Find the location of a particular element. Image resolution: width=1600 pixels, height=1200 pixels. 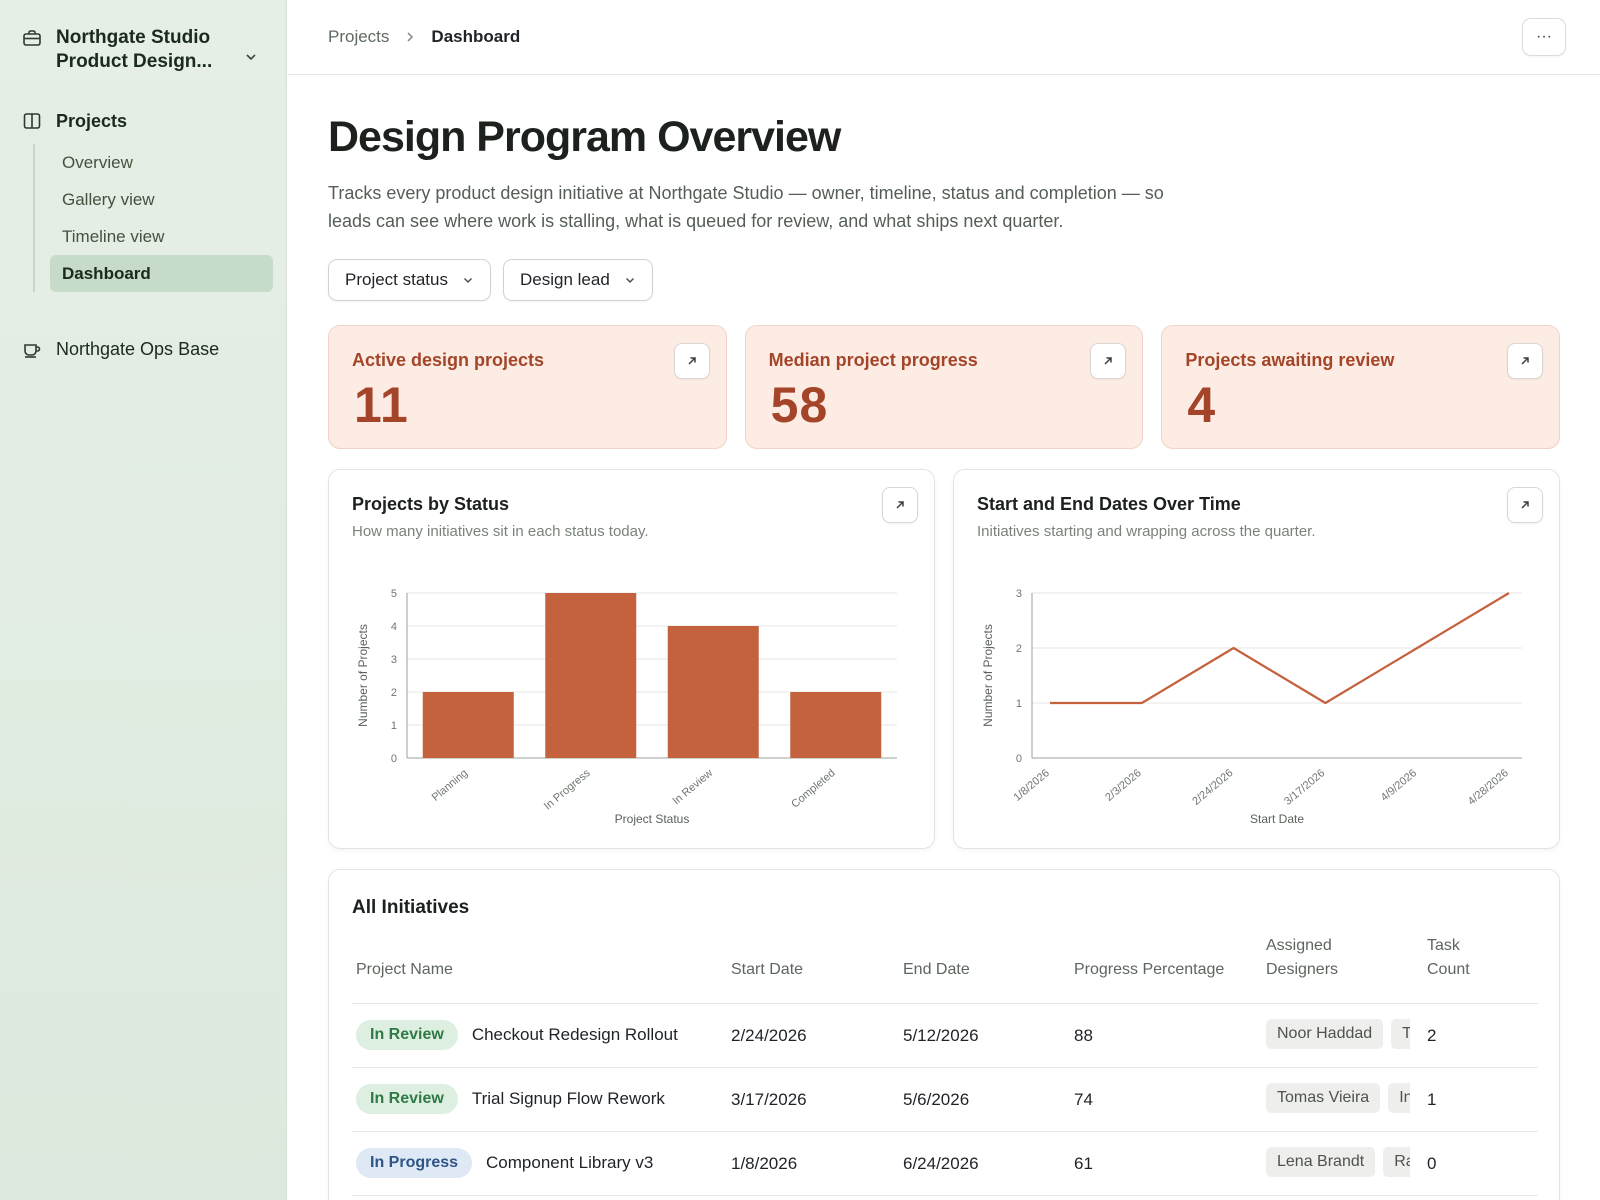

sidebar-item-label: Projects is located at coordinates (92, 121).